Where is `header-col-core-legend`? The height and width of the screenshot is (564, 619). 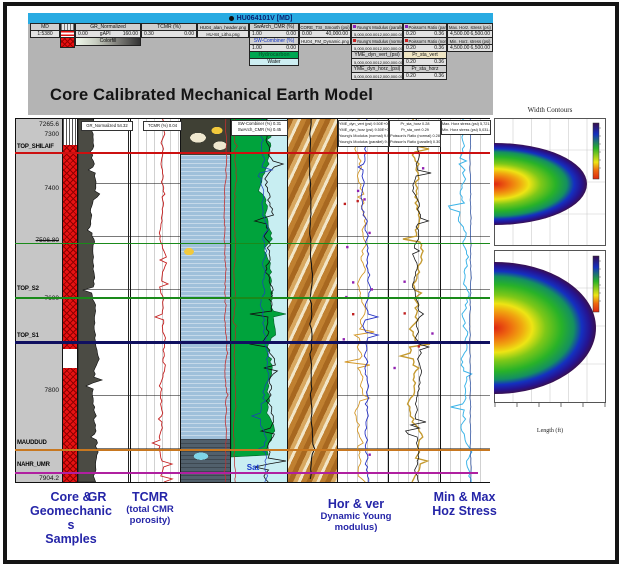 header-col-core-legend is located at coordinates (67, 35).